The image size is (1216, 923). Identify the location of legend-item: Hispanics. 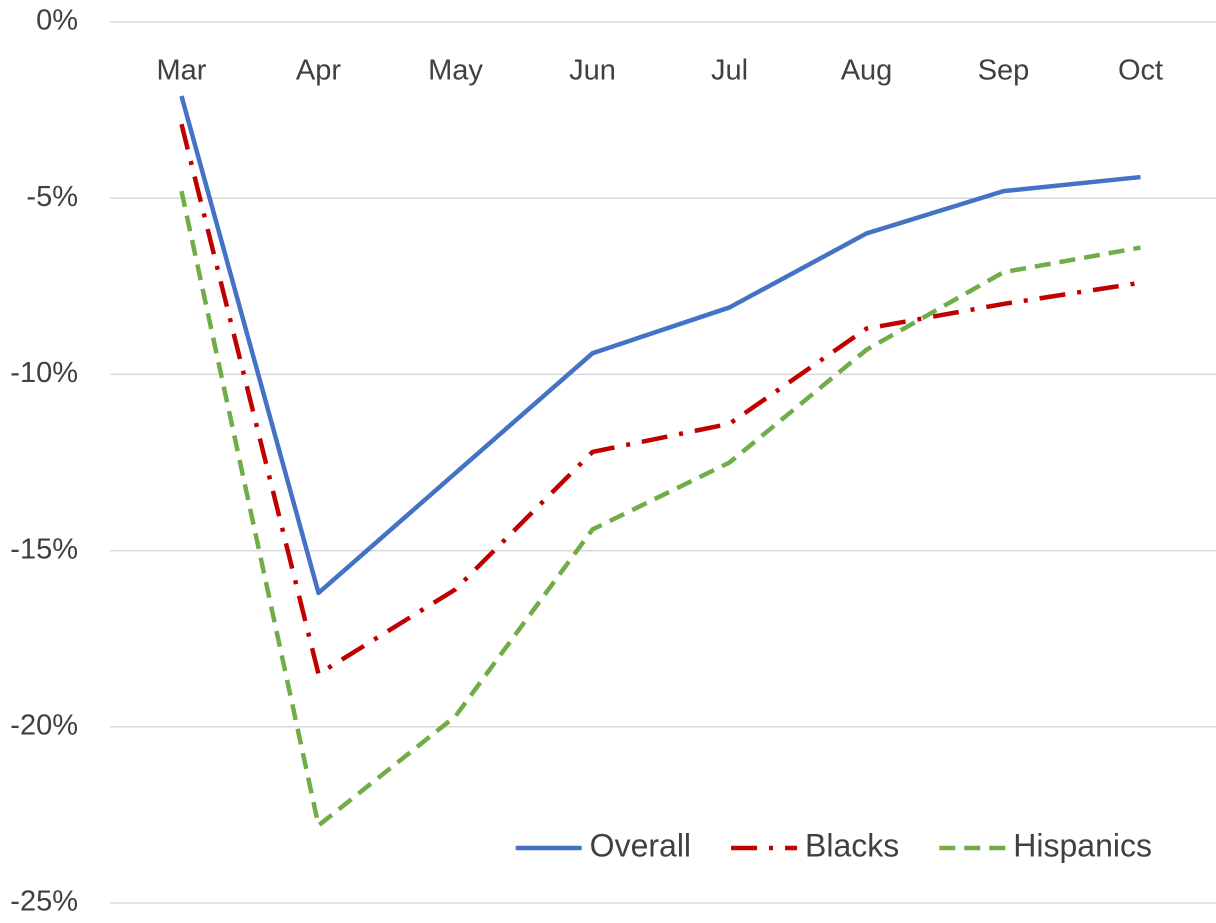
(1045, 845).